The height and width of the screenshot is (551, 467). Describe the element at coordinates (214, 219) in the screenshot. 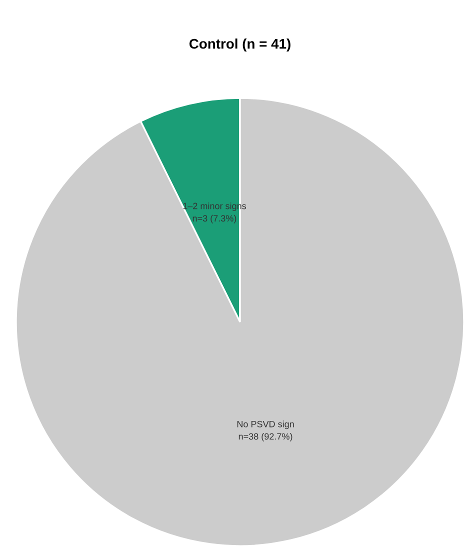

I see `data-label: n=3 (7.3%)` at that location.